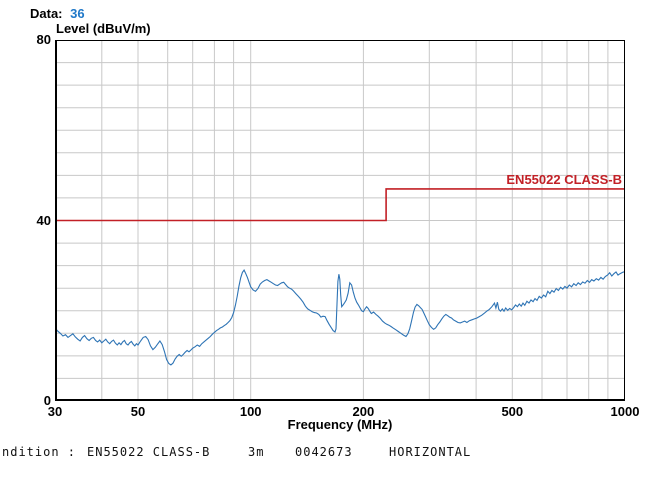 This screenshot has width=657, height=478. Describe the element at coordinates (250, 411) in the screenshot. I see `x-tick-label: 100` at that location.